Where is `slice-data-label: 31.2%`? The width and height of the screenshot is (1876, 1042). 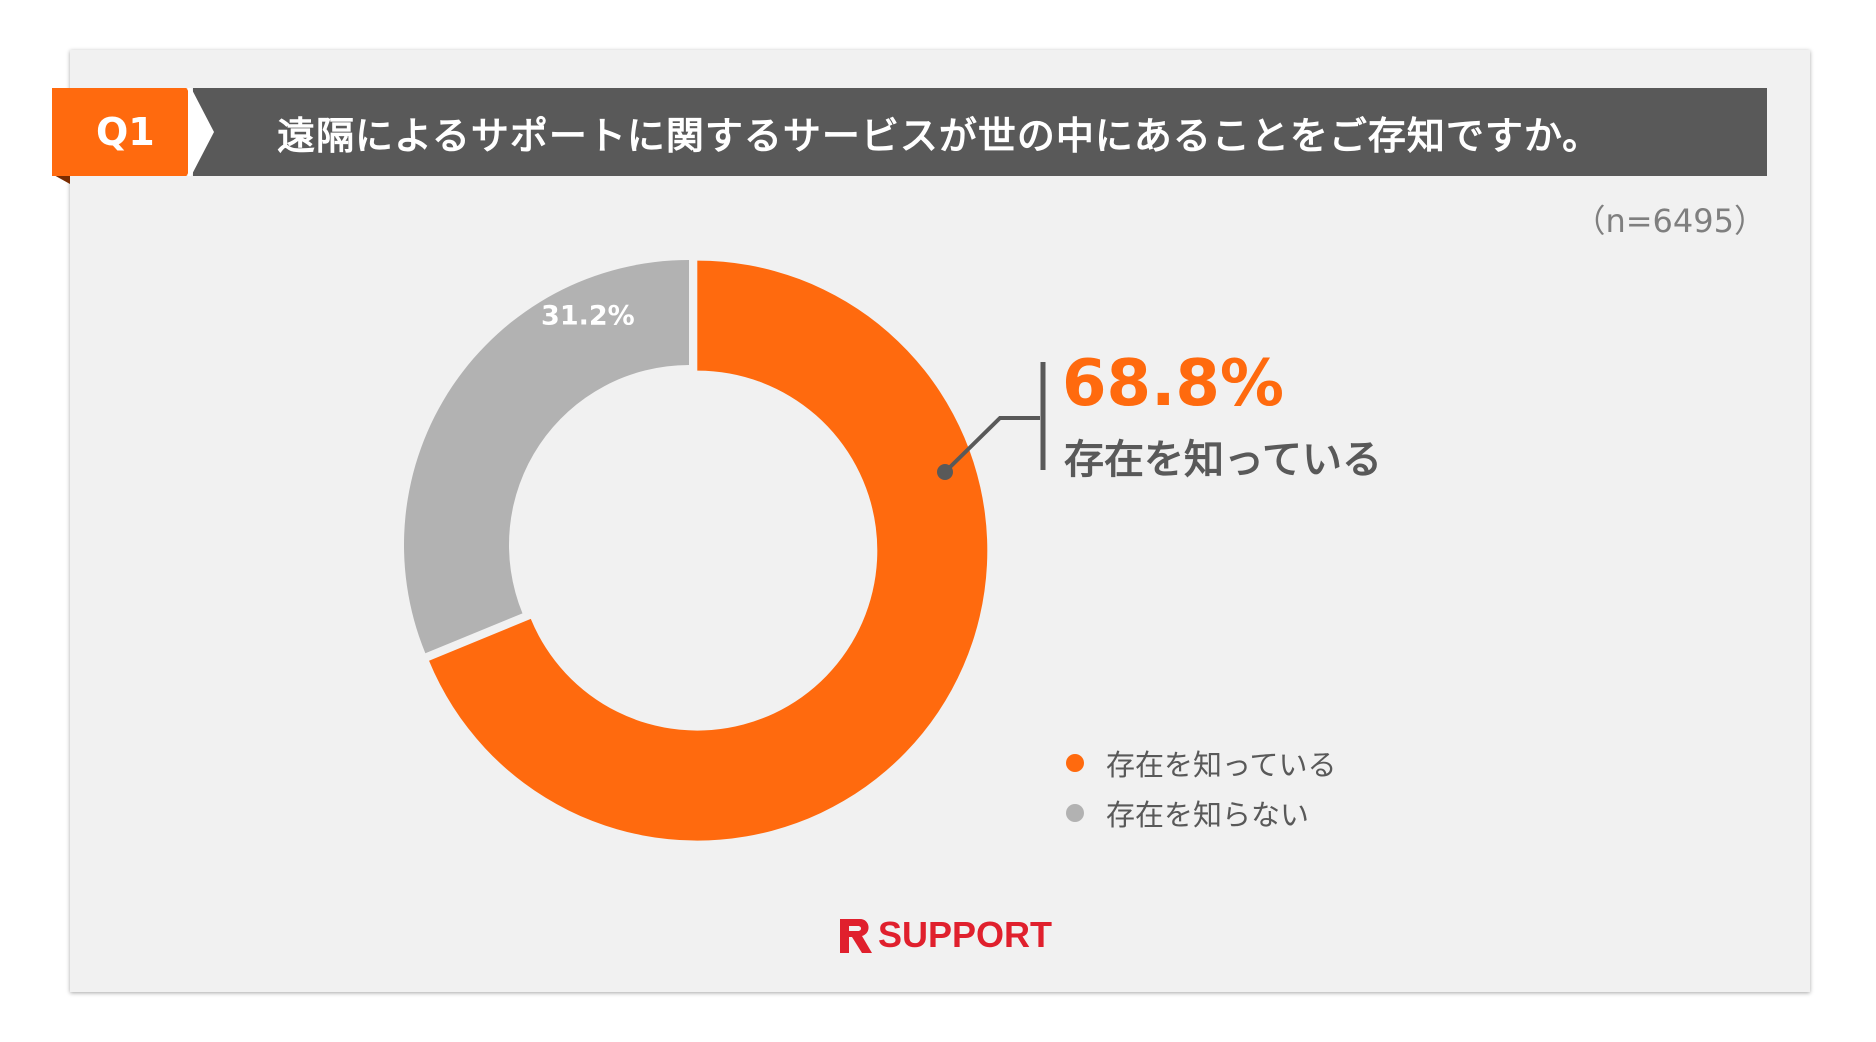 slice-data-label: 31.2% is located at coordinates (588, 316).